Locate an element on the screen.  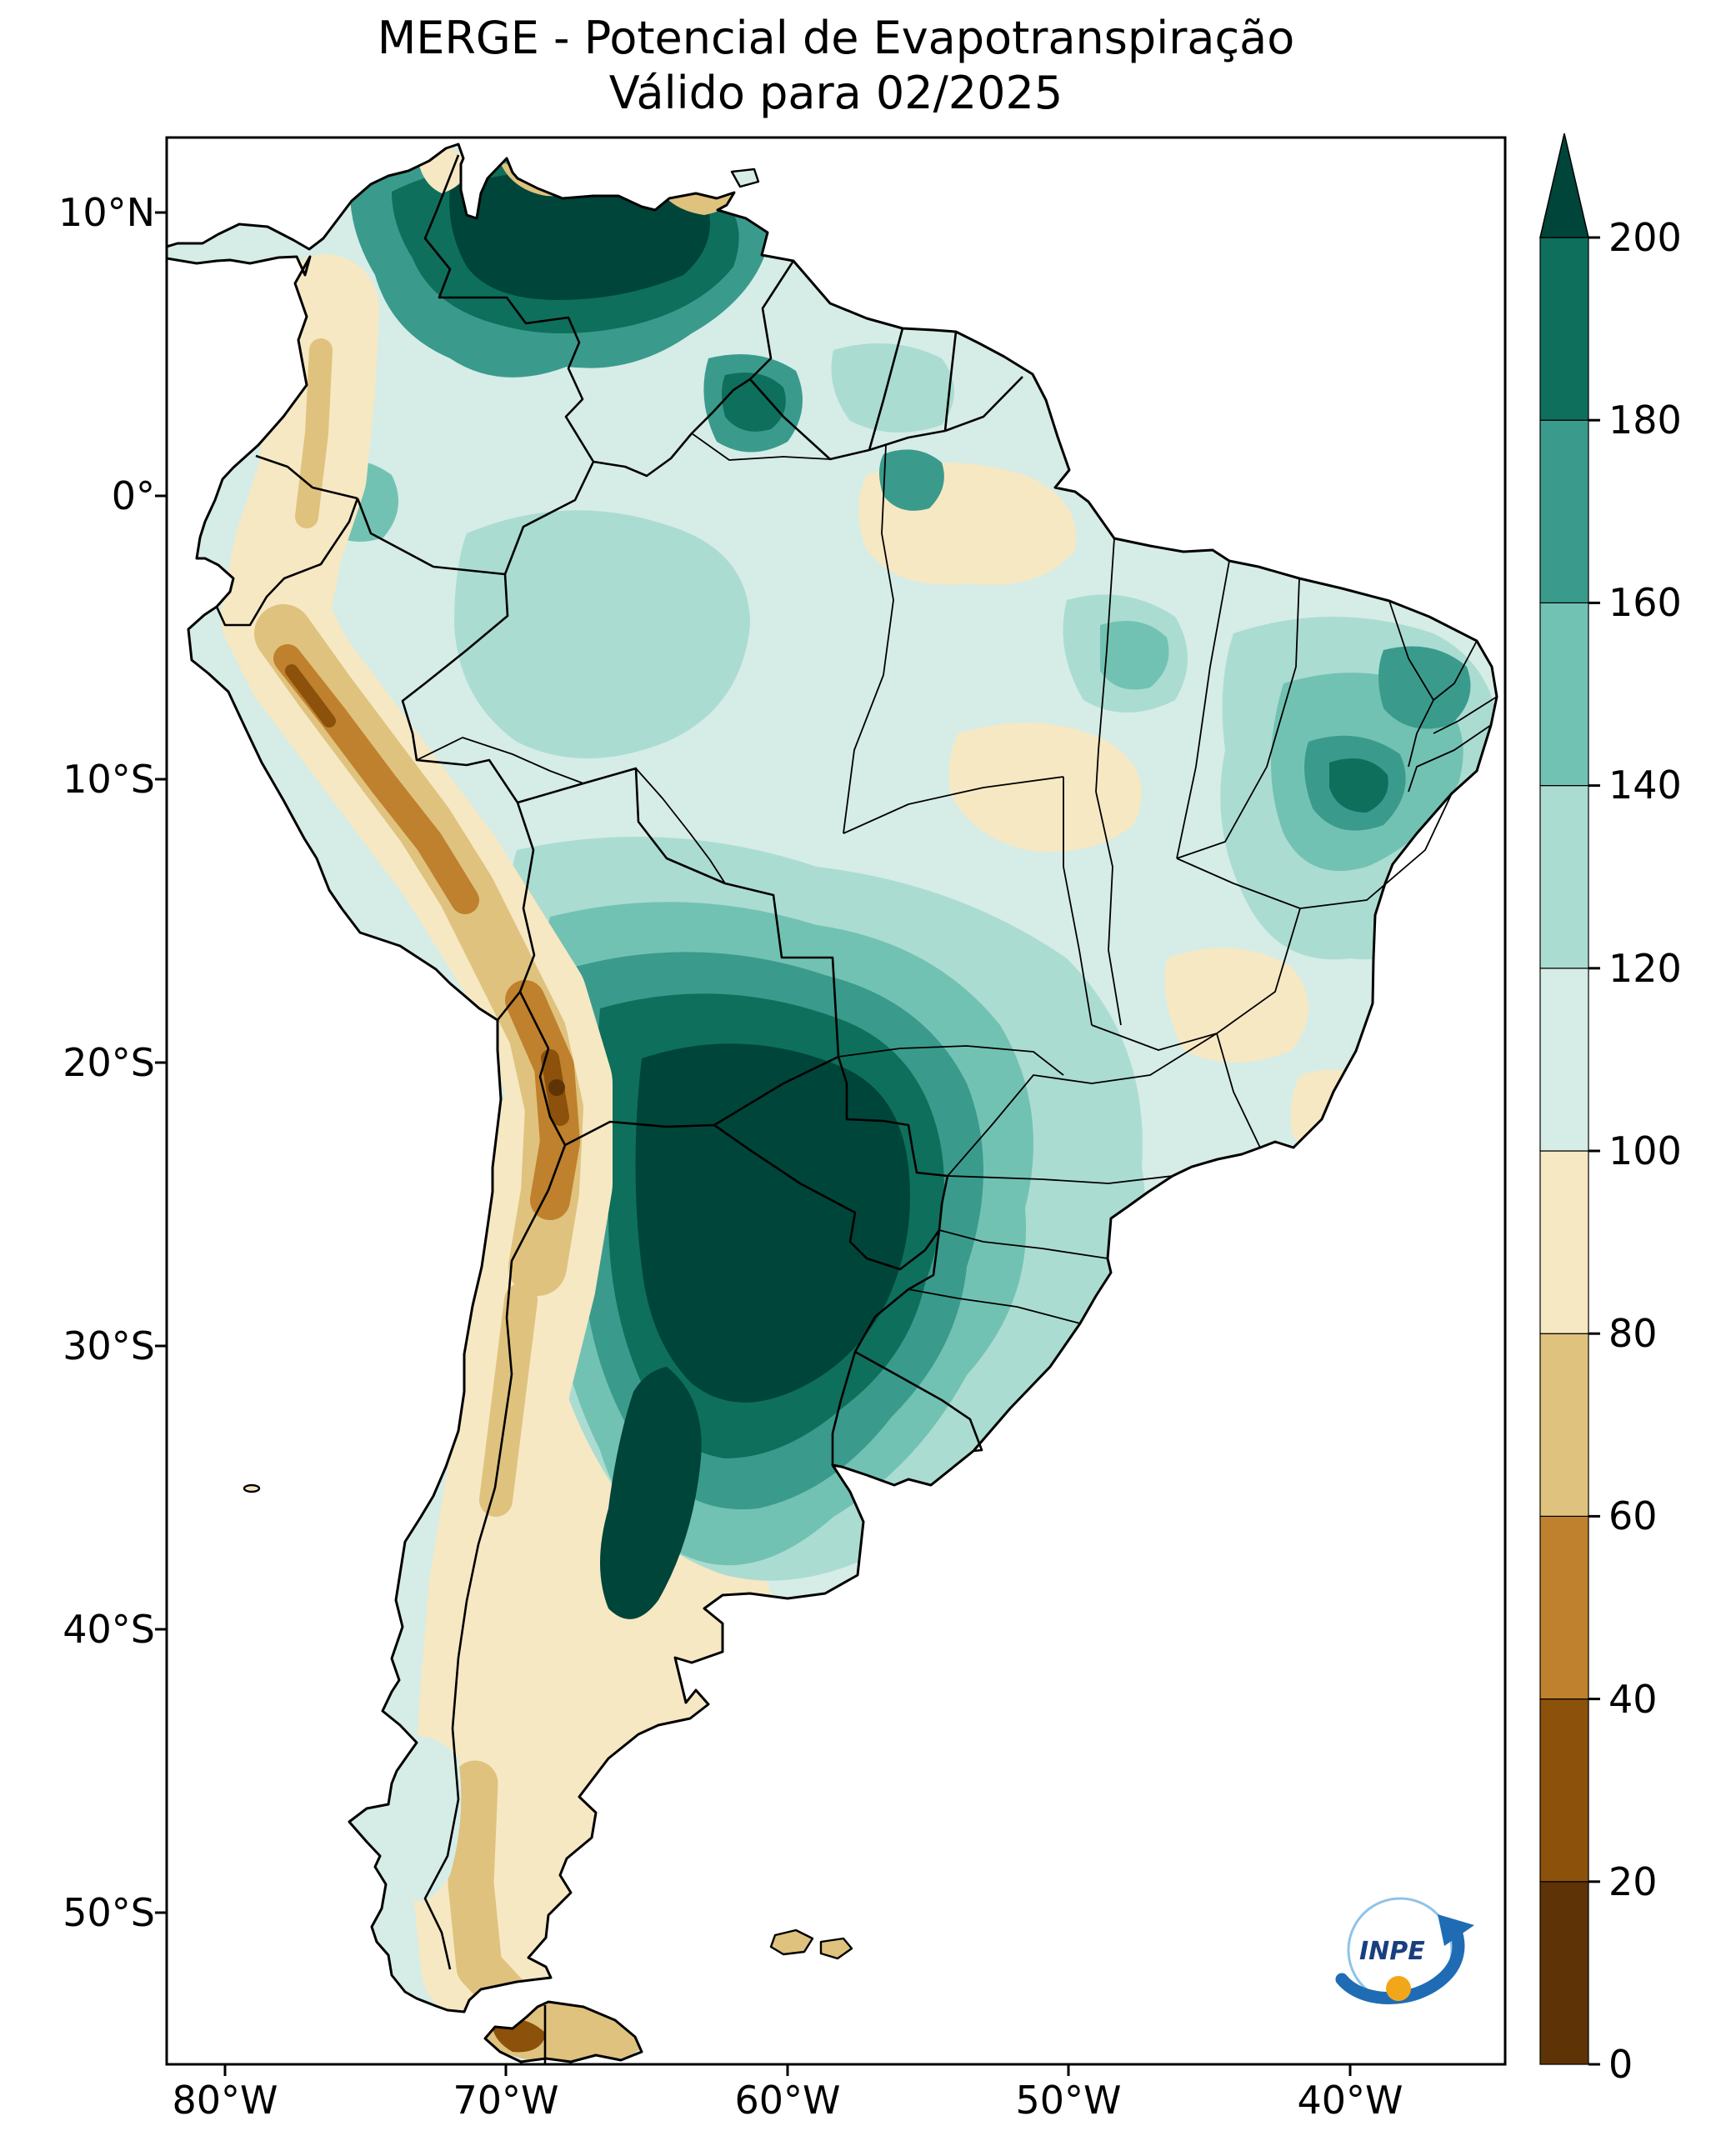
cb-tick-0: 0 is located at coordinates (1620, 2064).